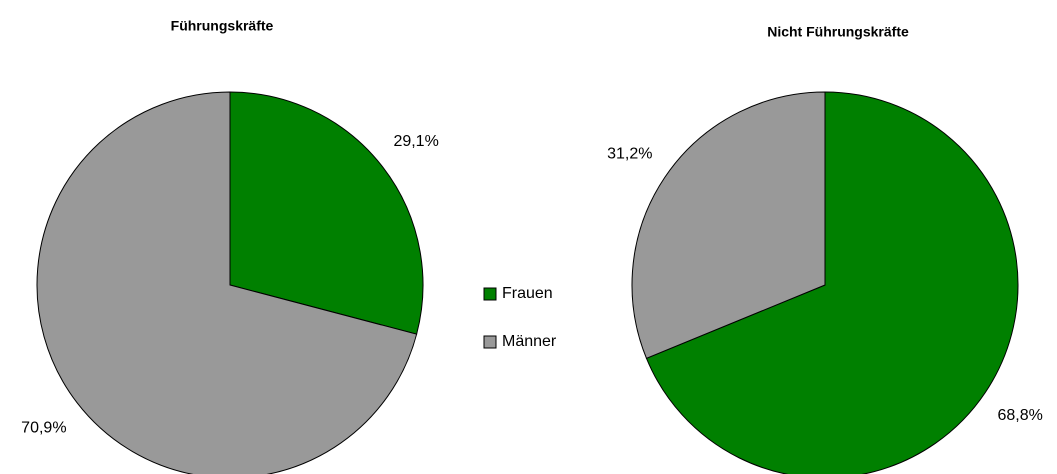  What do you see at coordinates (529, 341) in the screenshot?
I see `legend-label: Männer` at bounding box center [529, 341].